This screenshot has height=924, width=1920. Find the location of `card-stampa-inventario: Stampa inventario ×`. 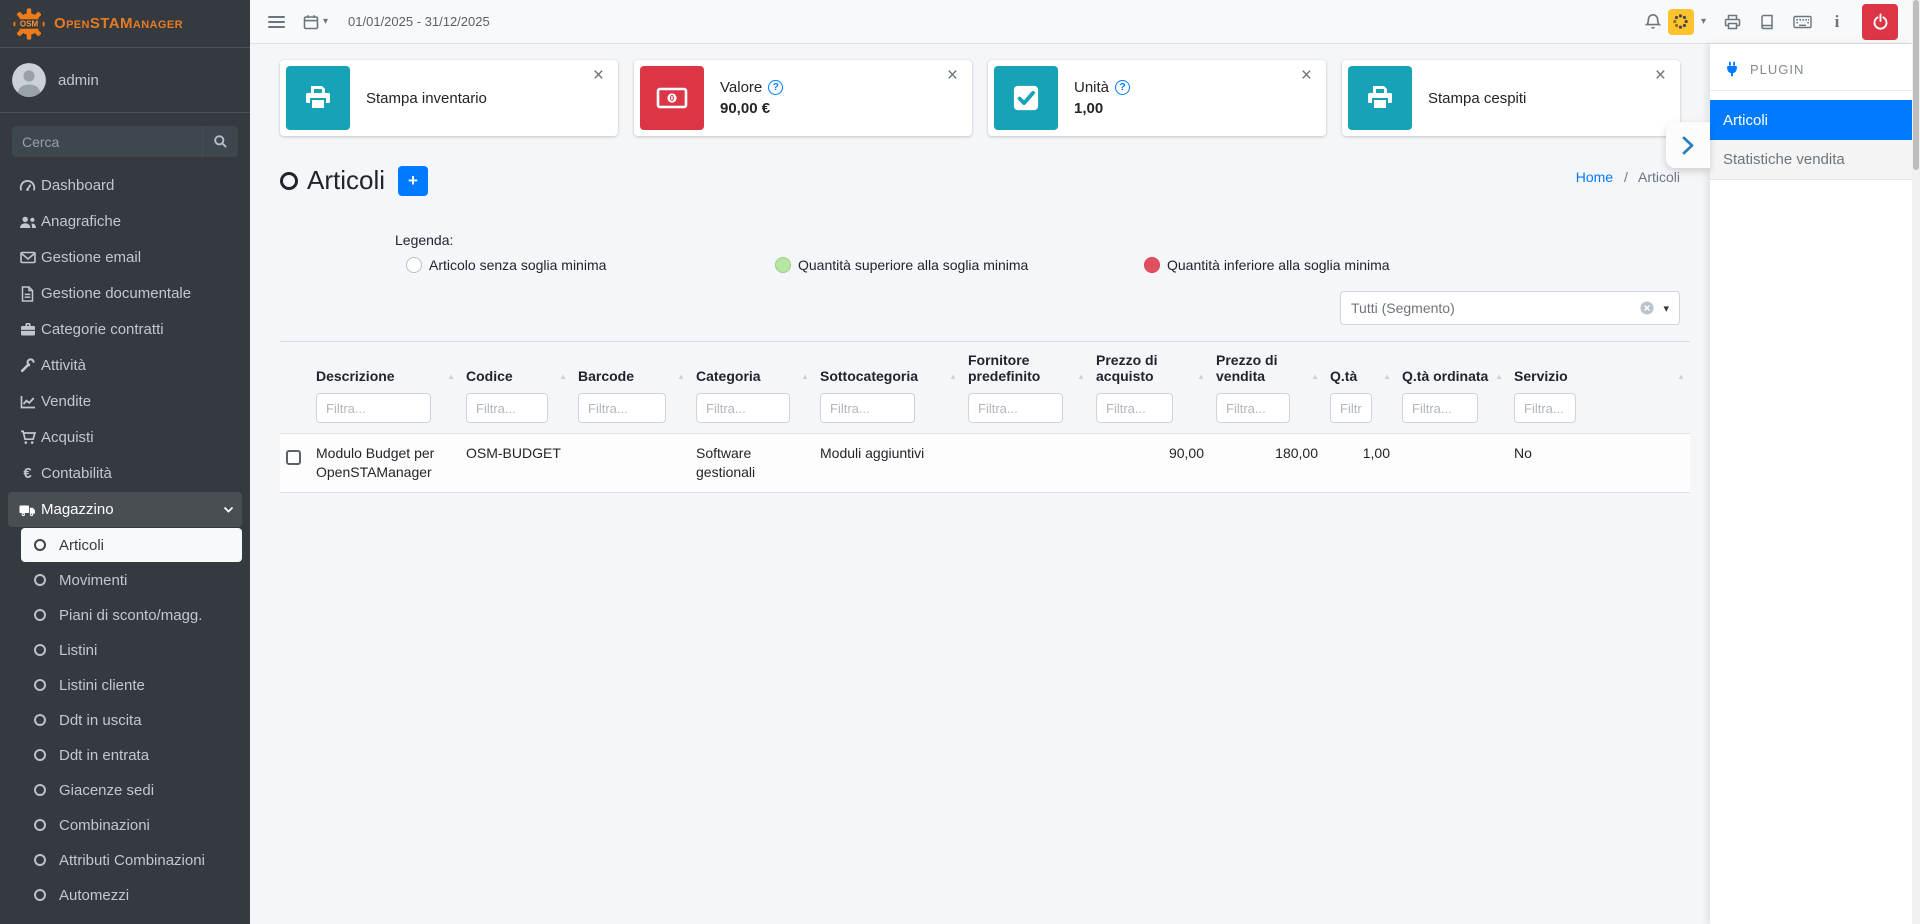

card-stampa-inventario: Stampa inventario × is located at coordinates (449, 98).